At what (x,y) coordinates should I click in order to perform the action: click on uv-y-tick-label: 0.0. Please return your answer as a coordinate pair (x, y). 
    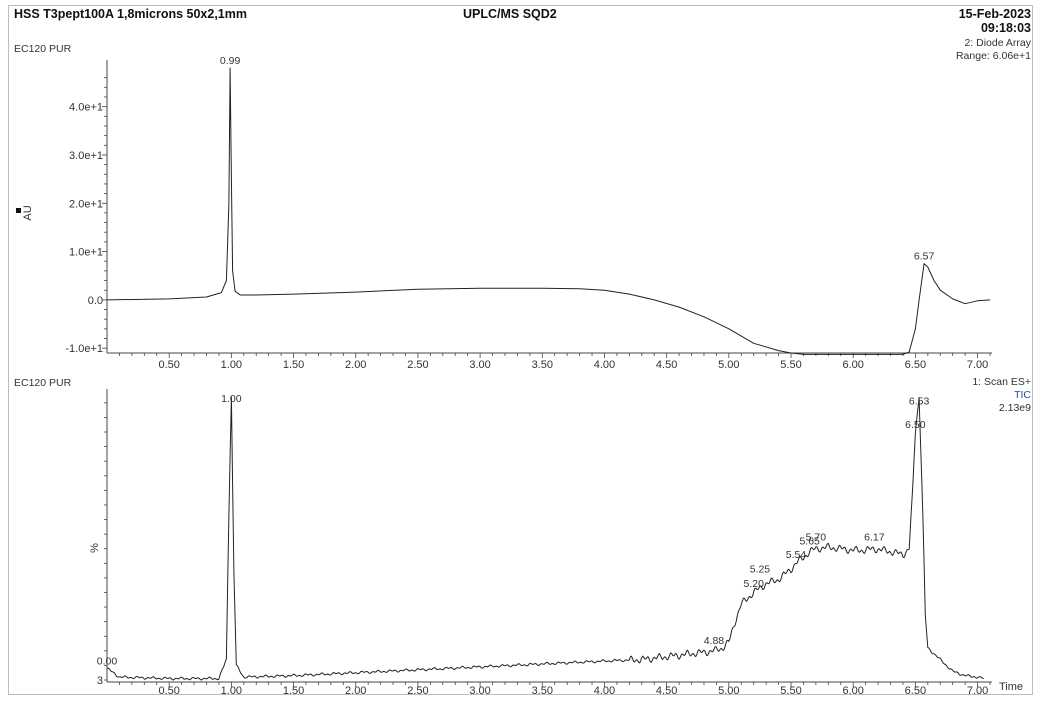
    Looking at the image, I should click on (95, 301).